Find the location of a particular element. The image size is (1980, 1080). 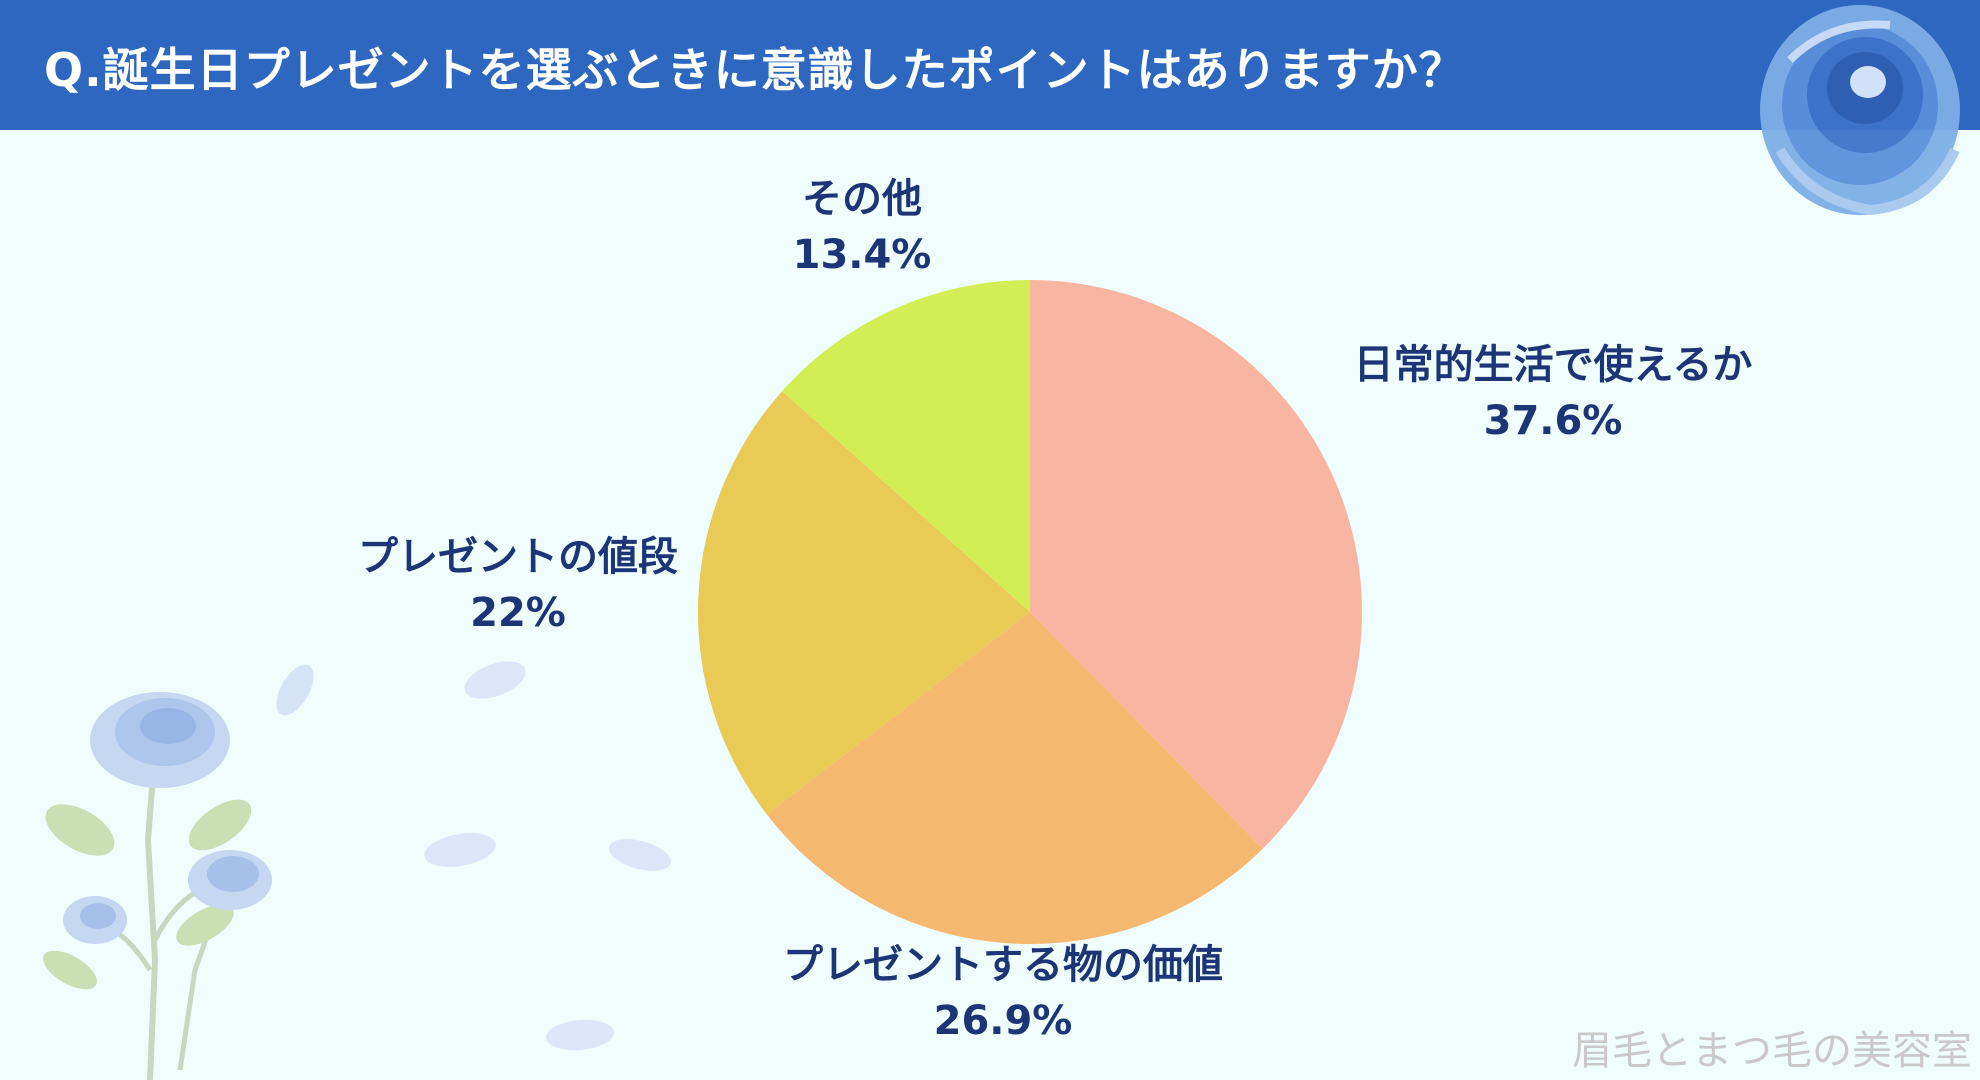

pie-slice-gift-value is located at coordinates (1014, 778).